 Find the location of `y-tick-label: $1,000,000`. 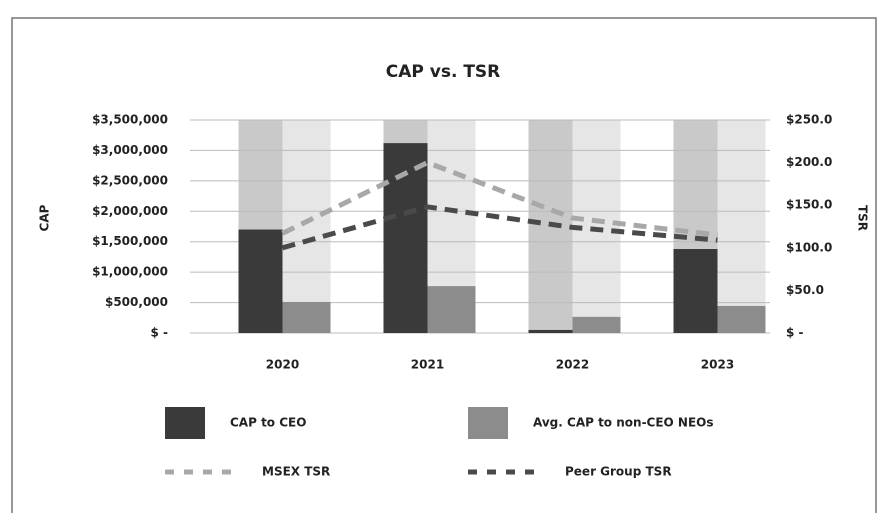

y-tick-label: $1,000,000 is located at coordinates (130, 272).